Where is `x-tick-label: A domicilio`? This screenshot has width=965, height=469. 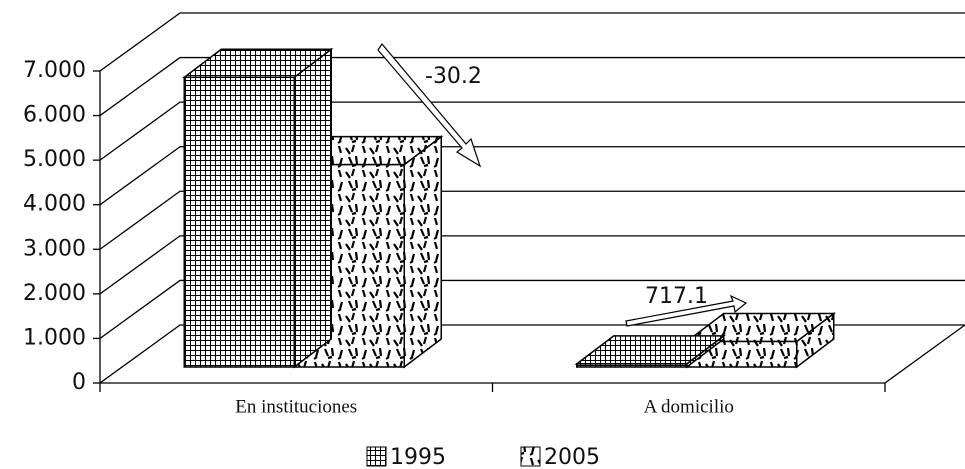 x-tick-label: A domicilio is located at coordinates (689, 406).